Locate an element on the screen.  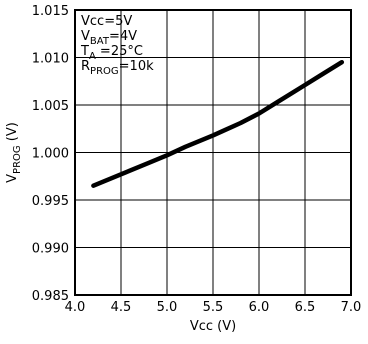
x-tick-label: 4.0 is located at coordinates (75, 307).